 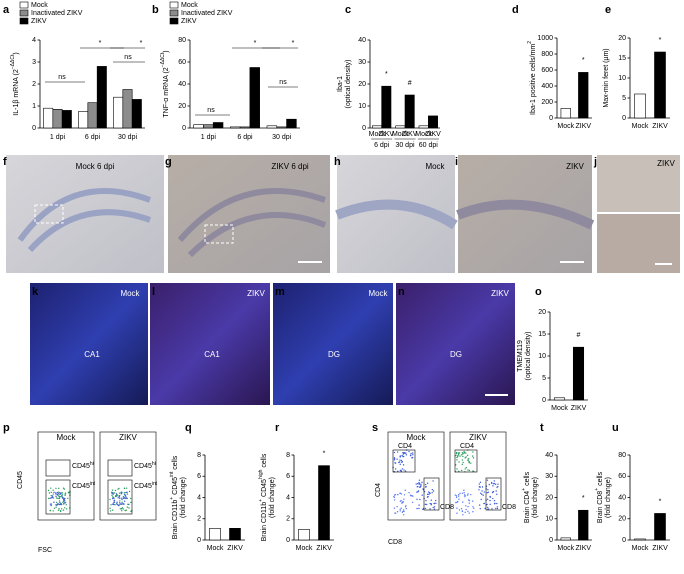 I want to click on gate-label-part: CD45, so click(x=143, y=486).